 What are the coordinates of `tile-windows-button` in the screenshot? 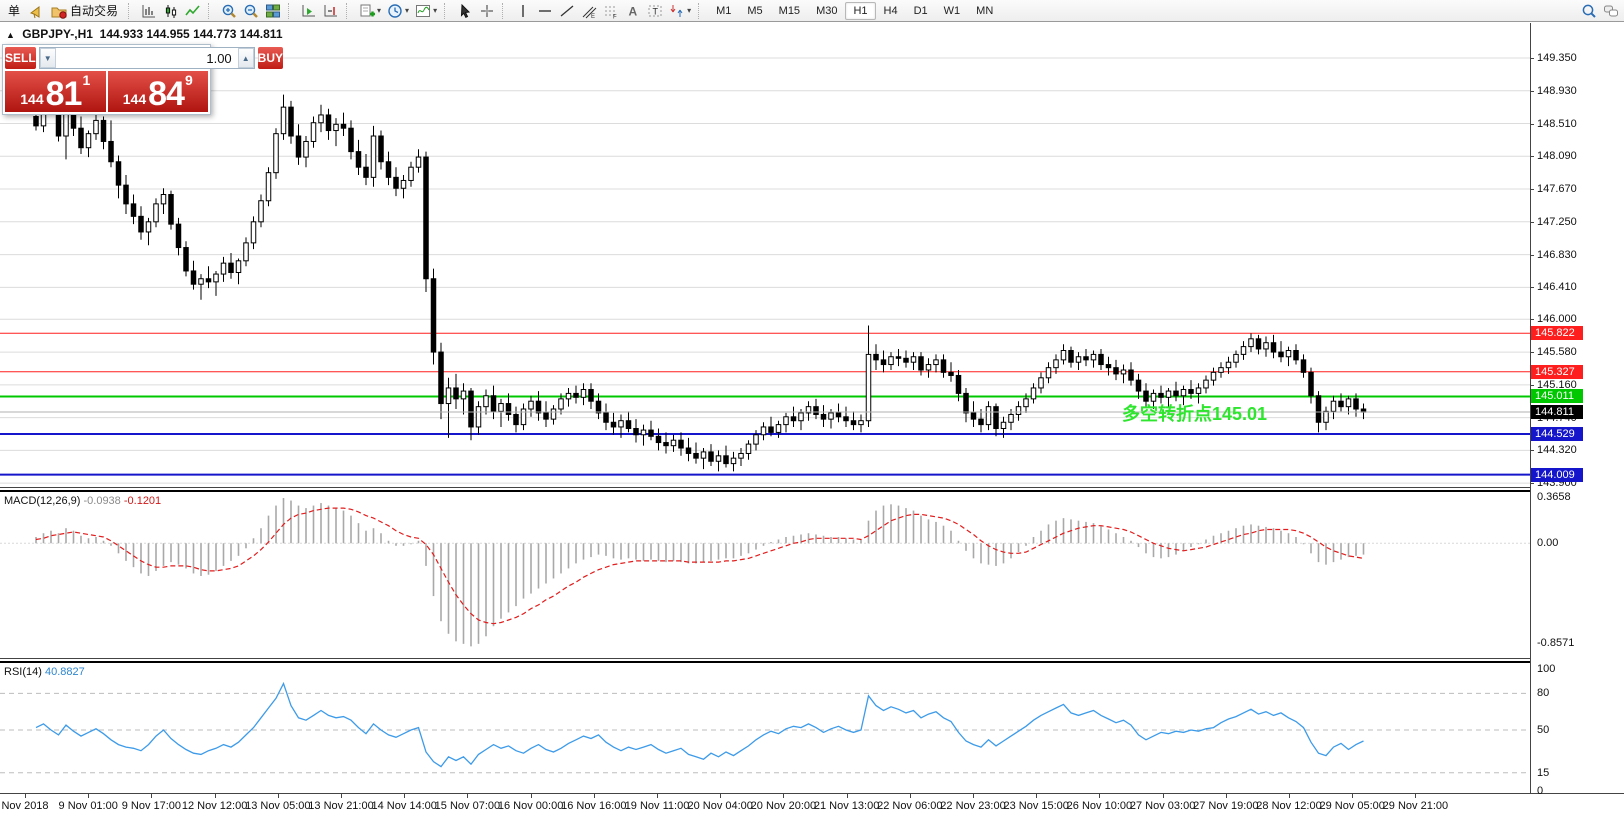 It's located at (273, 11).